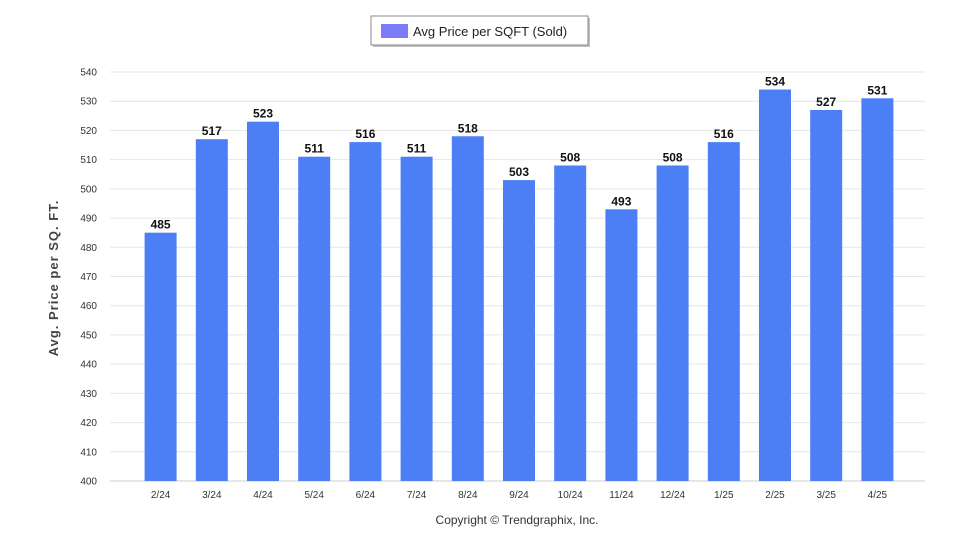 The height and width of the screenshot is (550, 960). What do you see at coordinates (878, 495) in the screenshot?
I see `x-tick-label: 4/25` at bounding box center [878, 495].